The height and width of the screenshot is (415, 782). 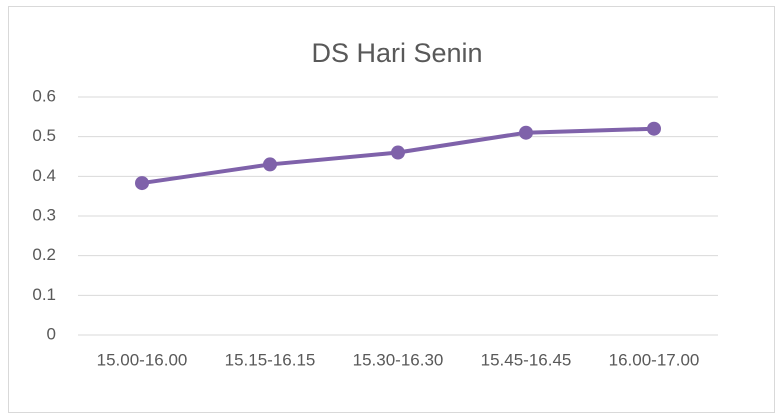 I want to click on y-tick-label: 0.2, so click(x=44, y=254).